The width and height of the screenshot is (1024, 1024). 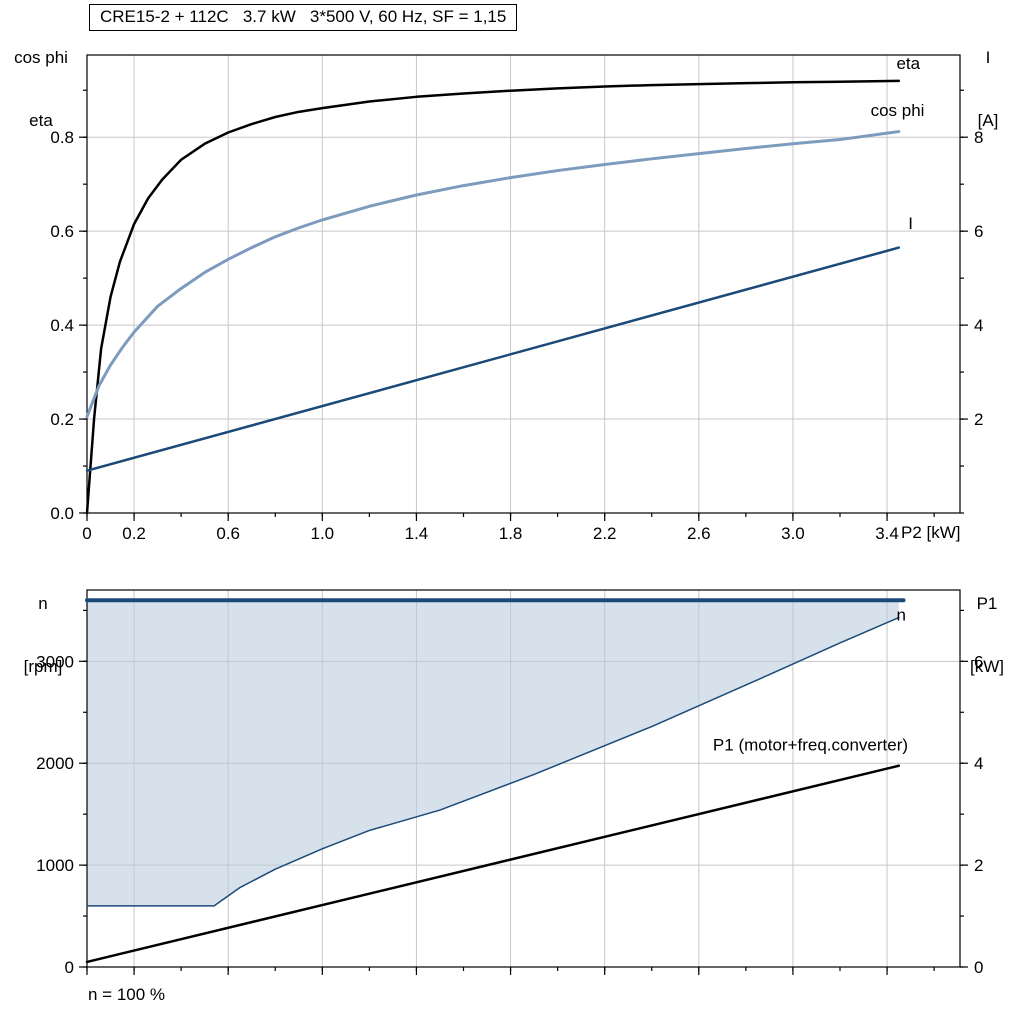 What do you see at coordinates (987, 603) in the screenshot?
I see `bottom-right-axis-unit-line1: P1` at bounding box center [987, 603].